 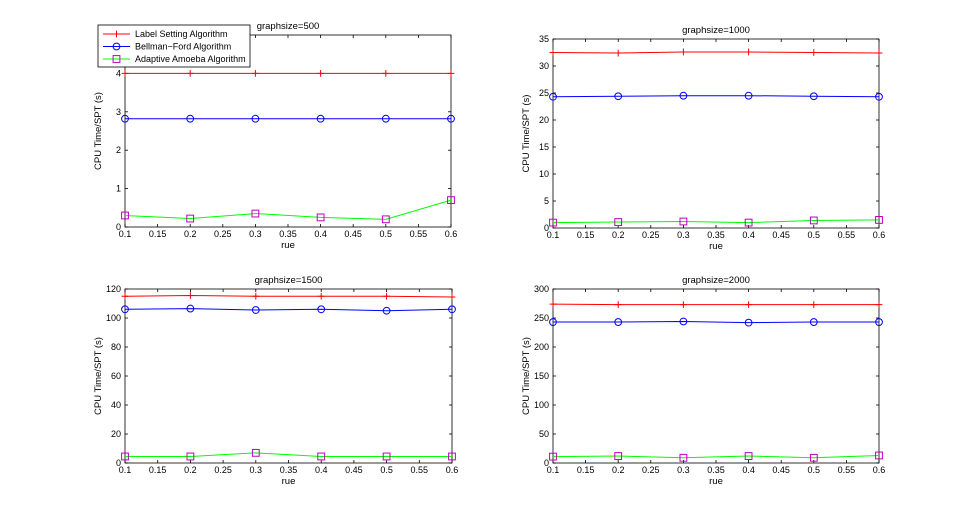 I want to click on x-tick-label: 0.4, so click(x=748, y=470).